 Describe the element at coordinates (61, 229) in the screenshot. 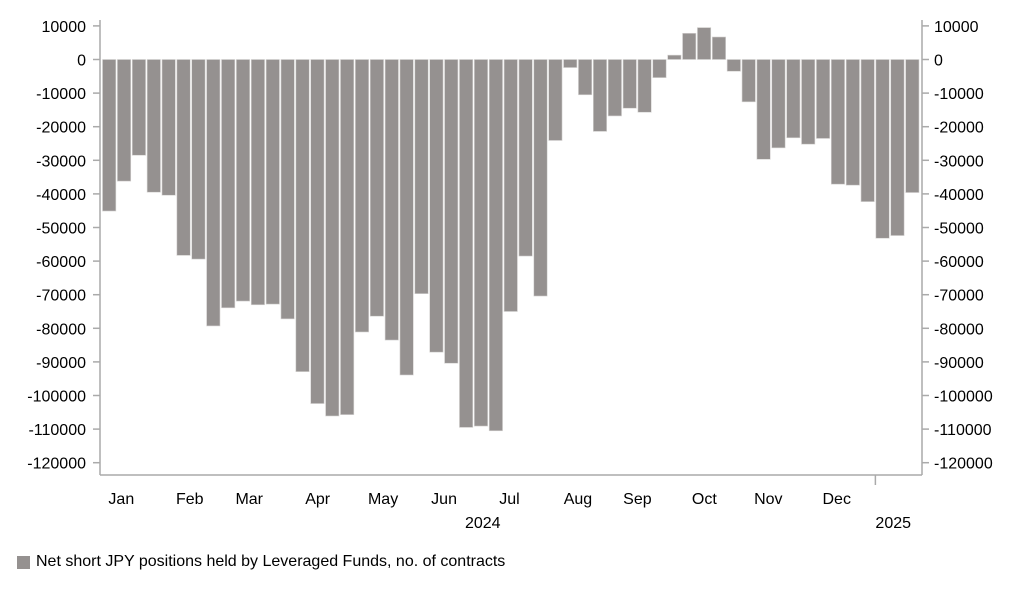

I see `left-tick-label: -50000` at that location.